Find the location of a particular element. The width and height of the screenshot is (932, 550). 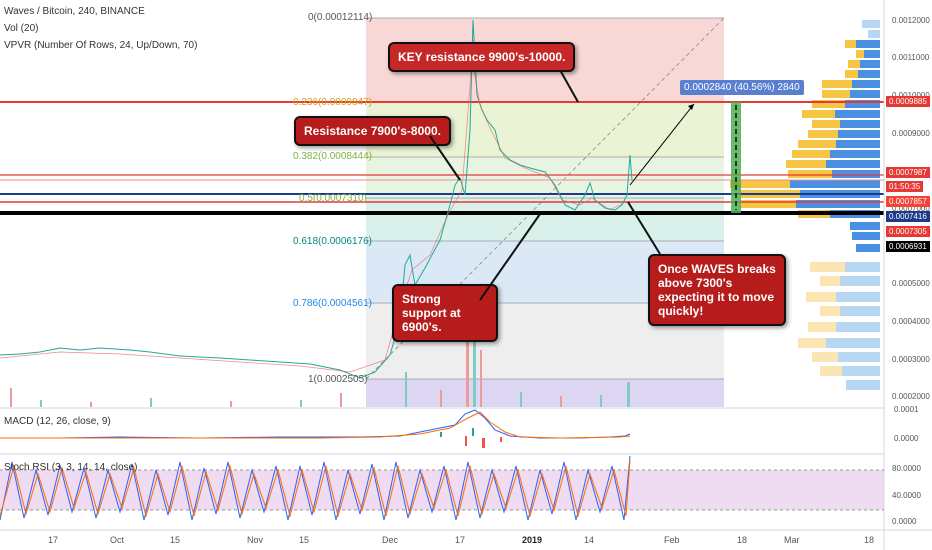

price-label-tag: 0.0007416 is located at coordinates (908, 216).